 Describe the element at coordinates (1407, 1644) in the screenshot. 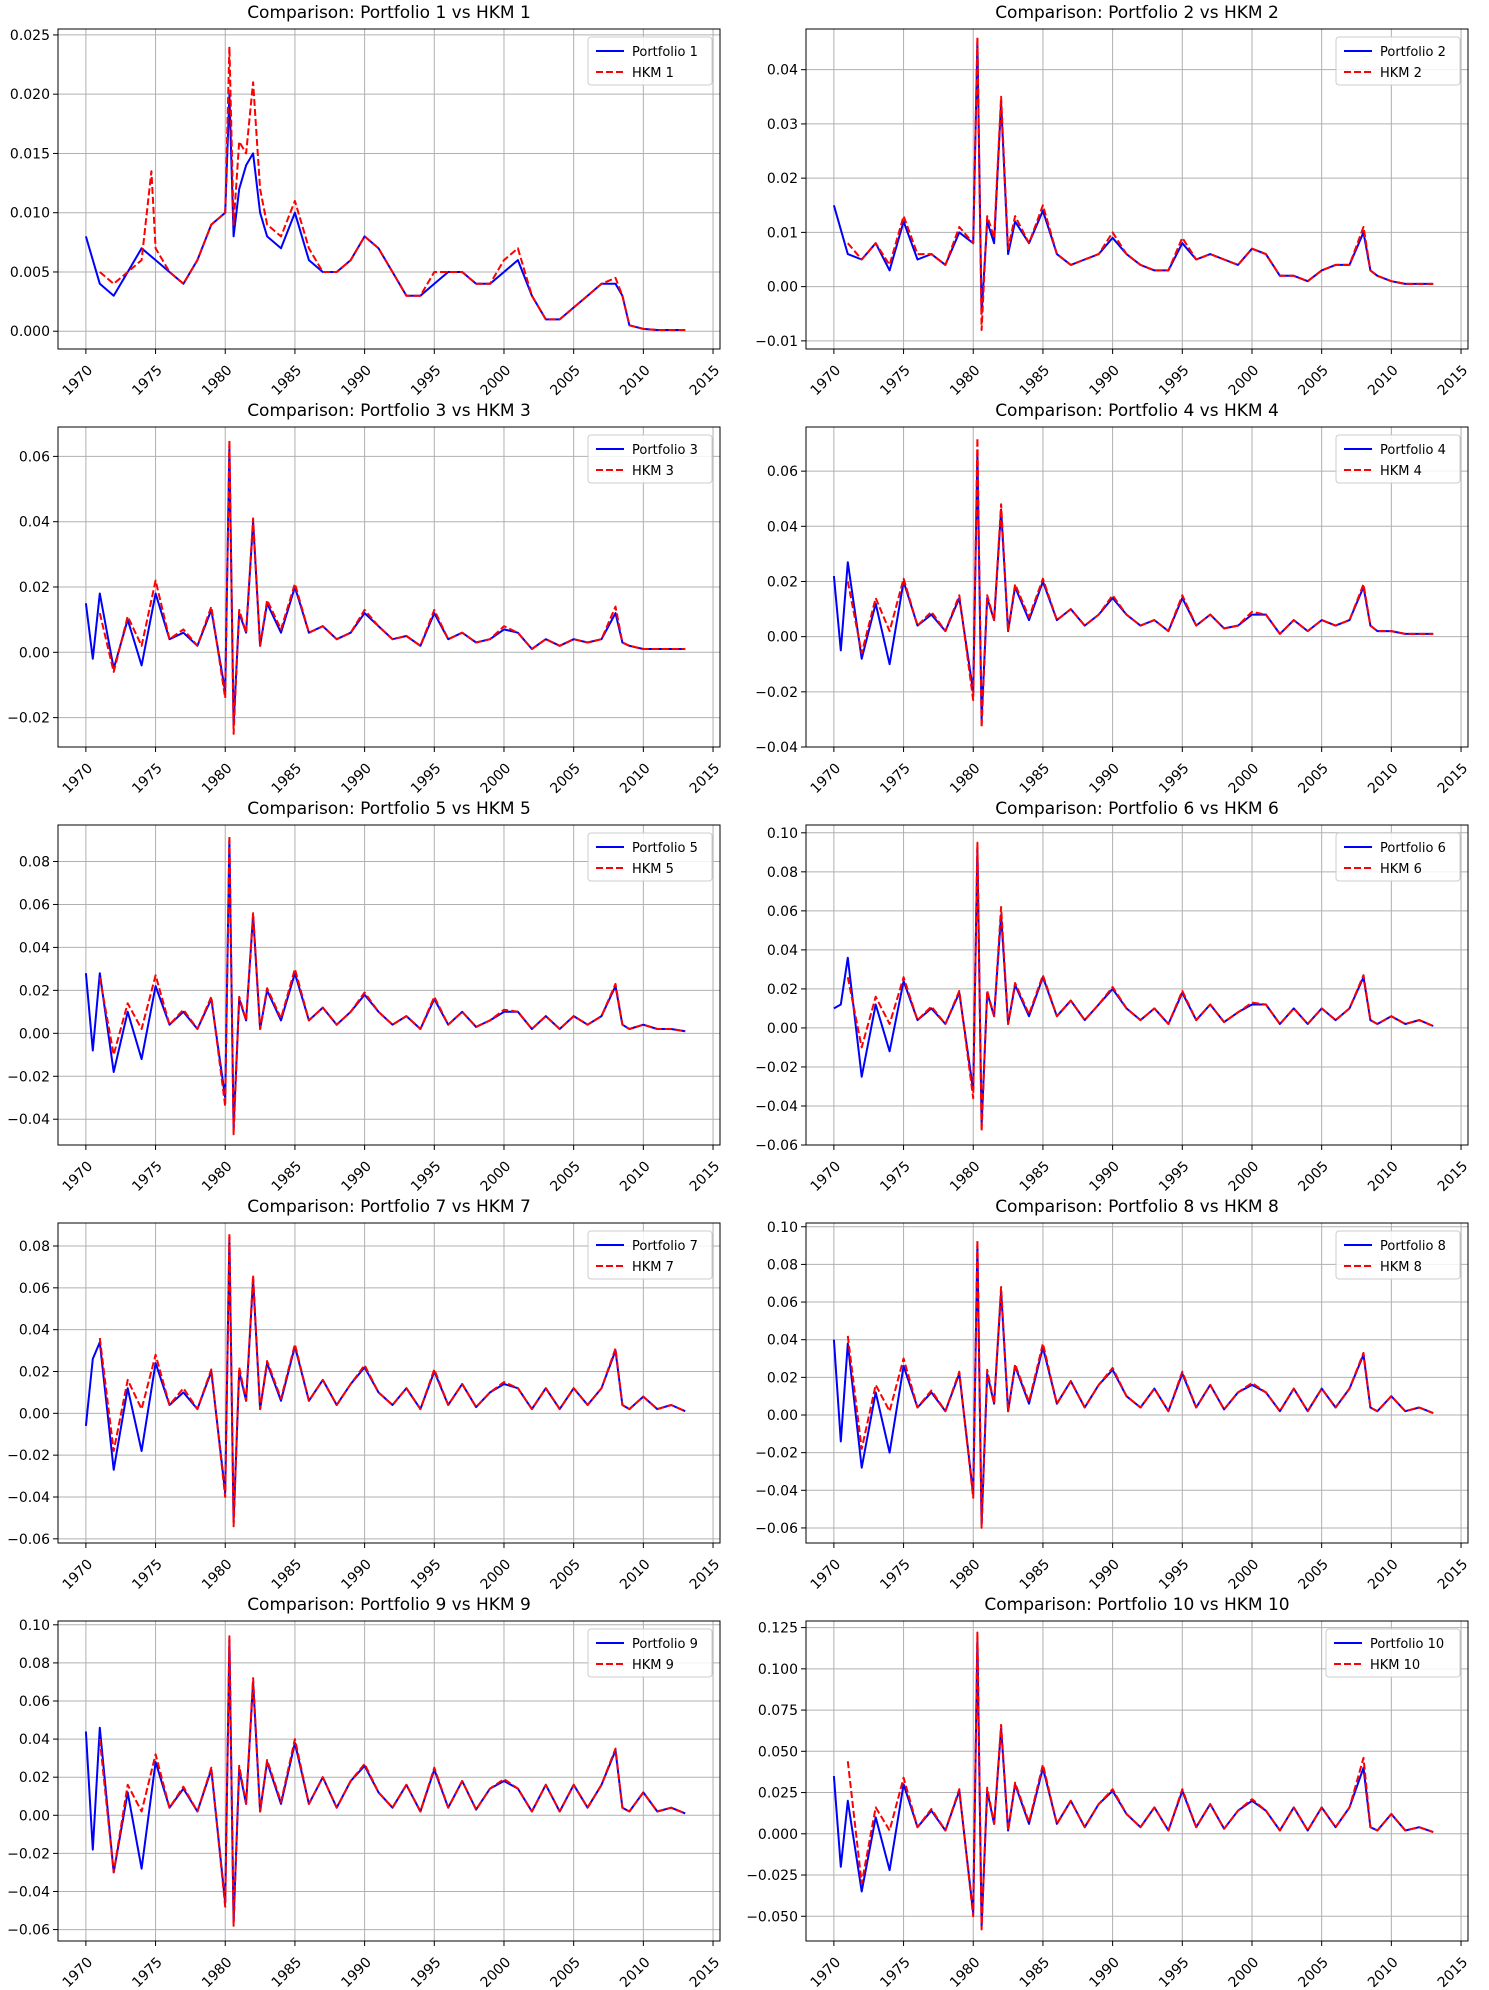

I see `legend-label: Portfolio 10` at that location.